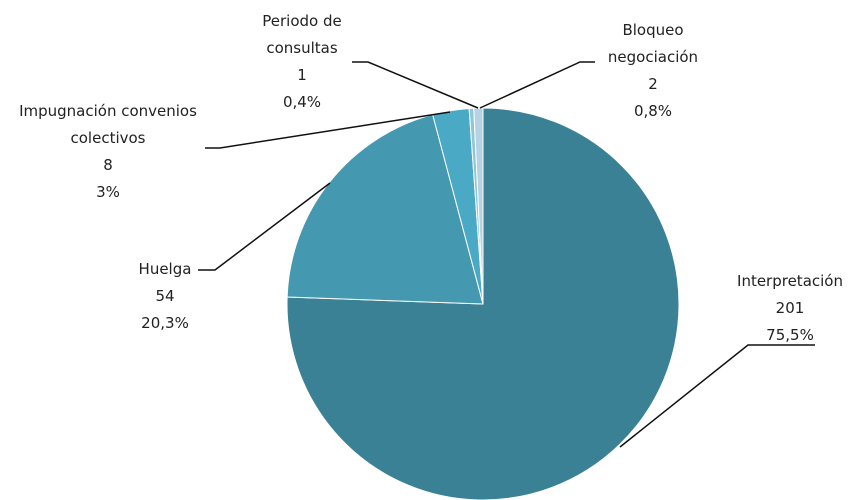 The width and height of the screenshot is (860, 500). I want to click on label-value: 201, so click(790, 308).